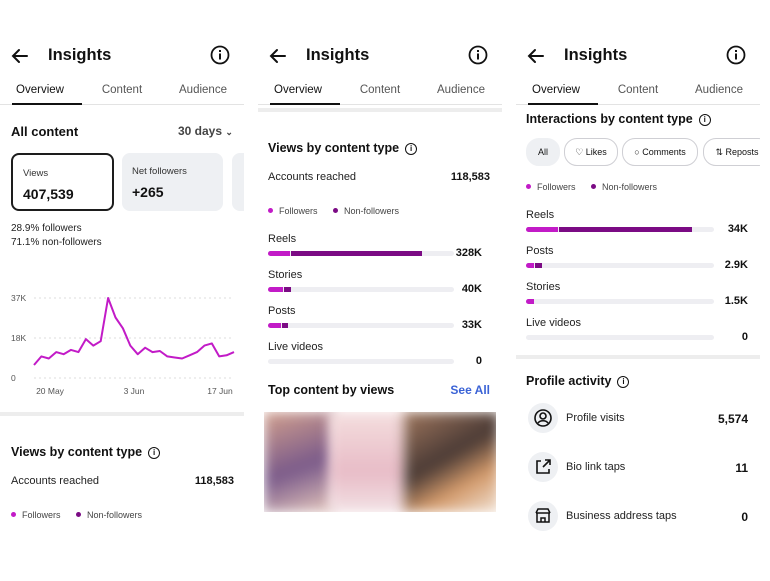  I want to click on chip-label: All, so click(542, 152).